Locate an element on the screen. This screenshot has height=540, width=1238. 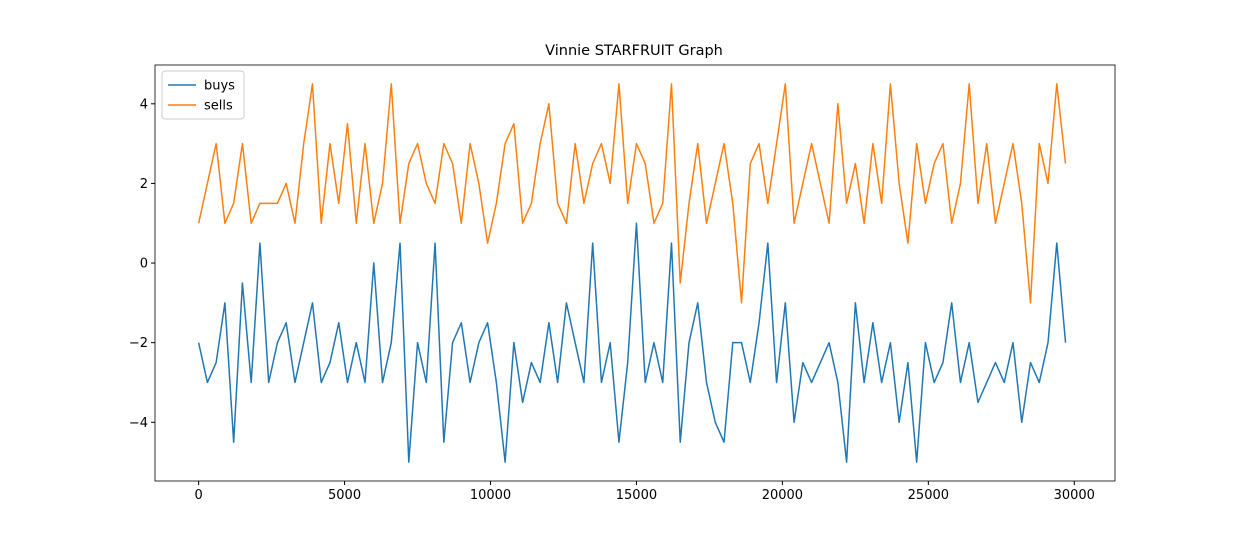
y-tick-label: 0 is located at coordinates (144, 264).